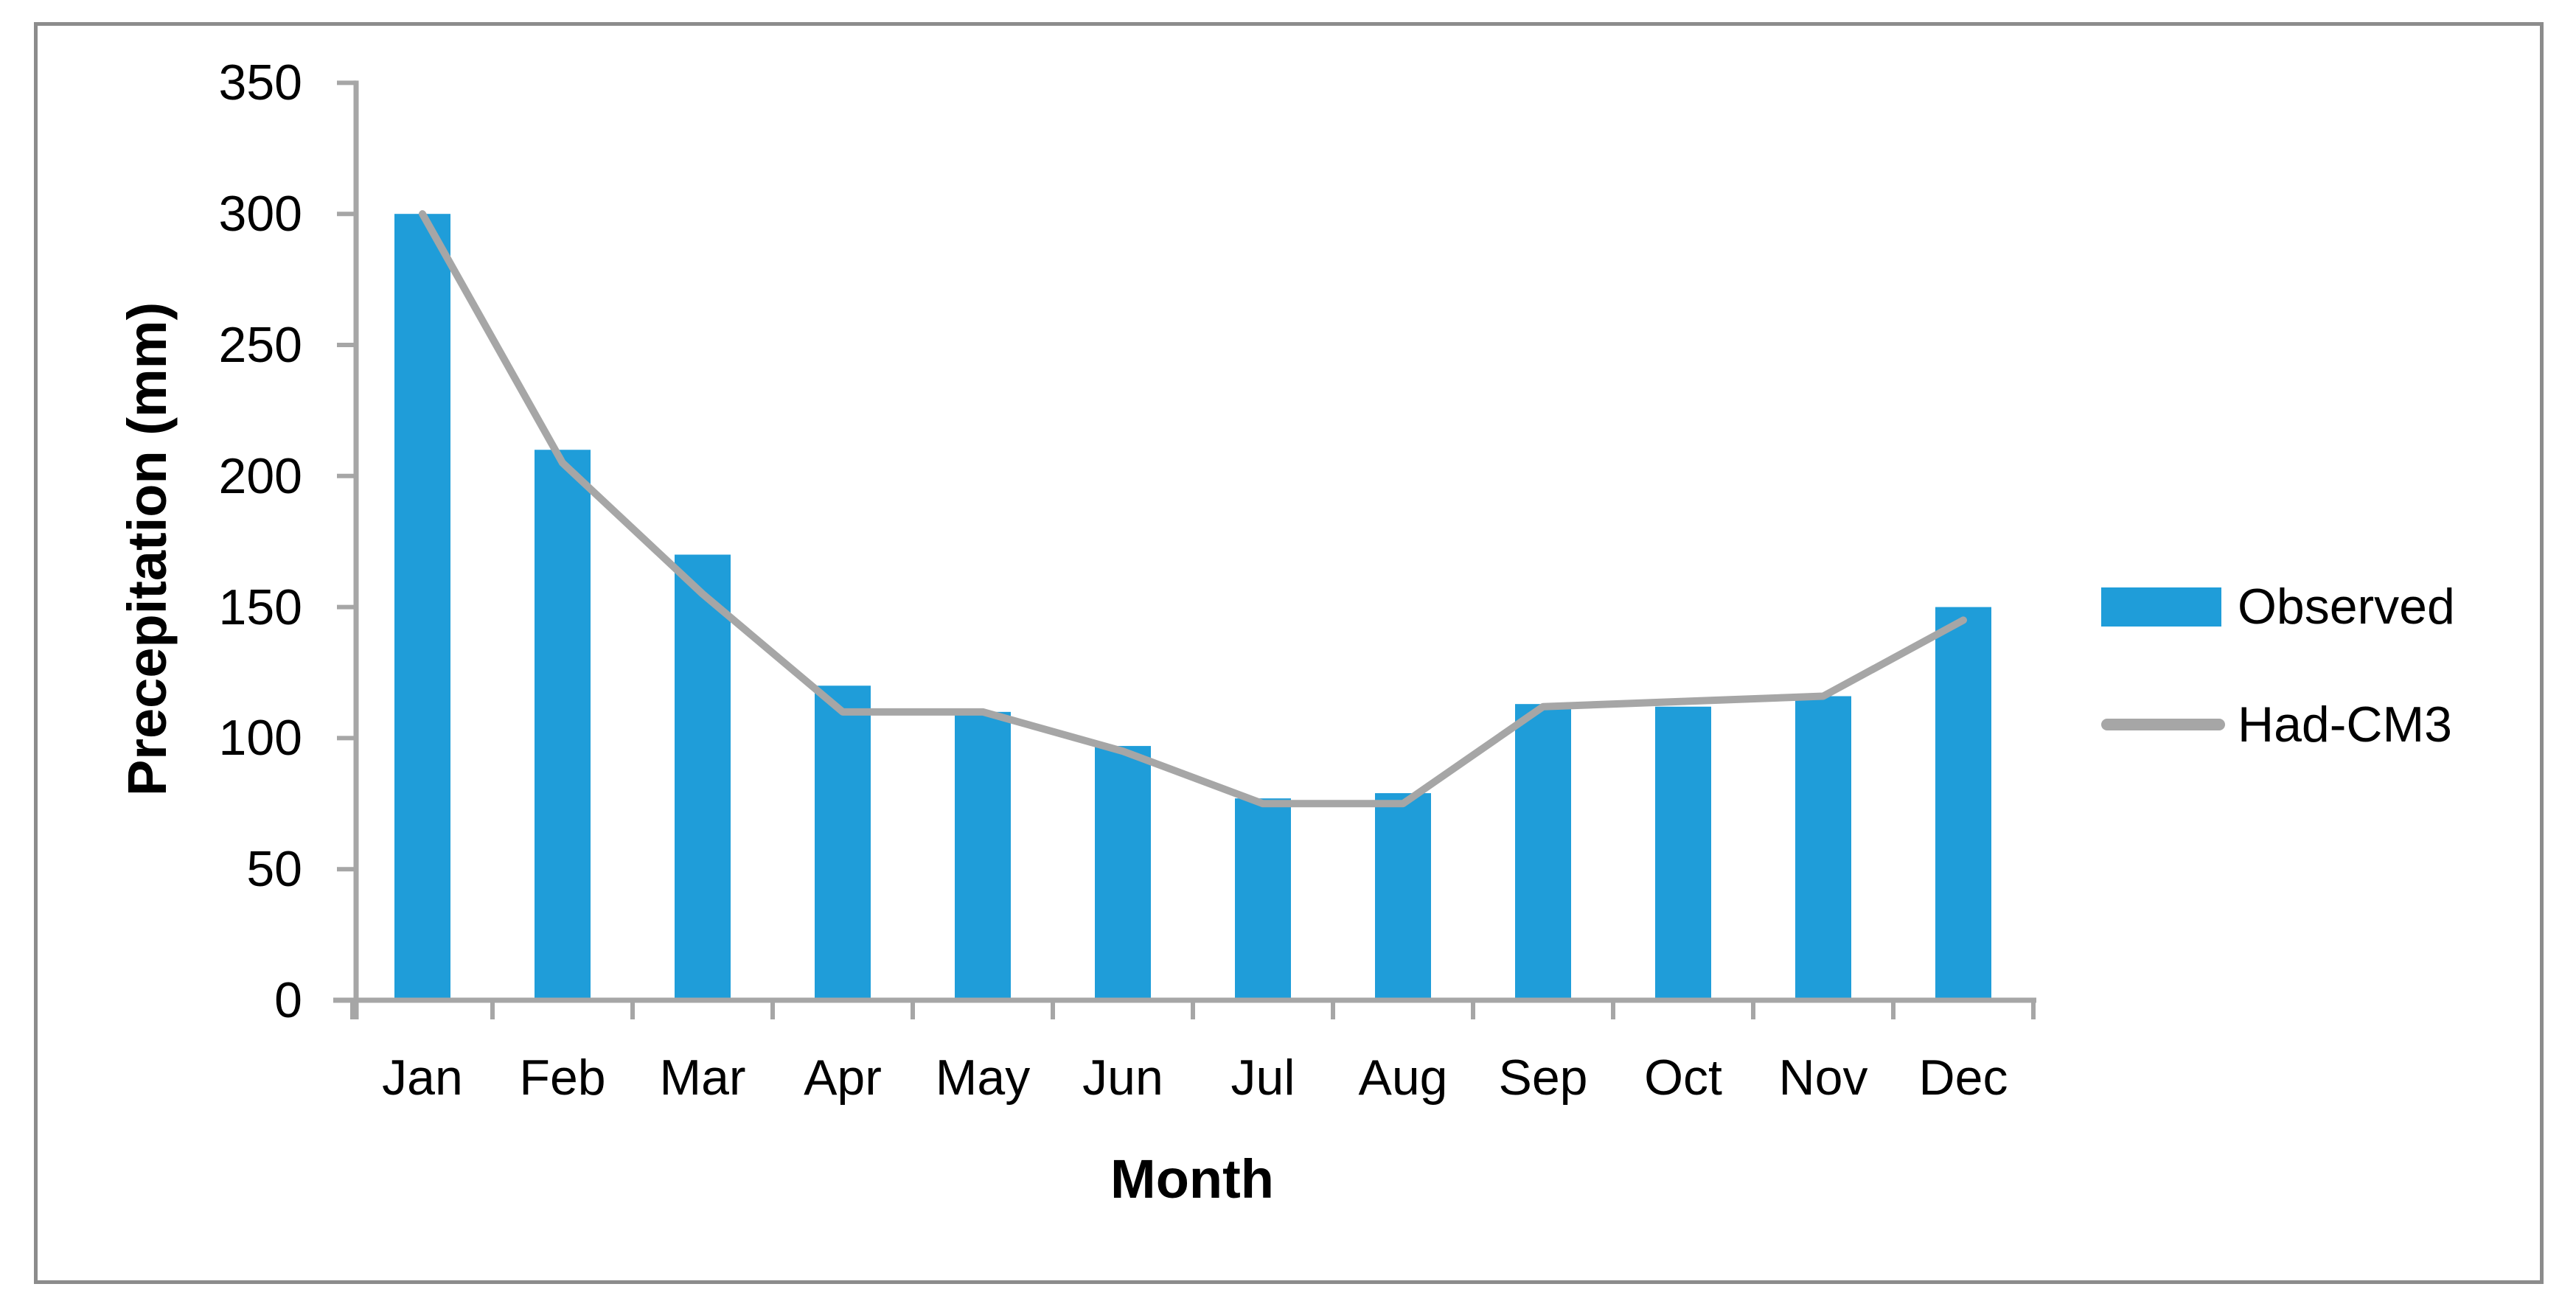 This screenshot has height=1312, width=2576. What do you see at coordinates (1263, 899) in the screenshot?
I see `bar-jul` at bounding box center [1263, 899].